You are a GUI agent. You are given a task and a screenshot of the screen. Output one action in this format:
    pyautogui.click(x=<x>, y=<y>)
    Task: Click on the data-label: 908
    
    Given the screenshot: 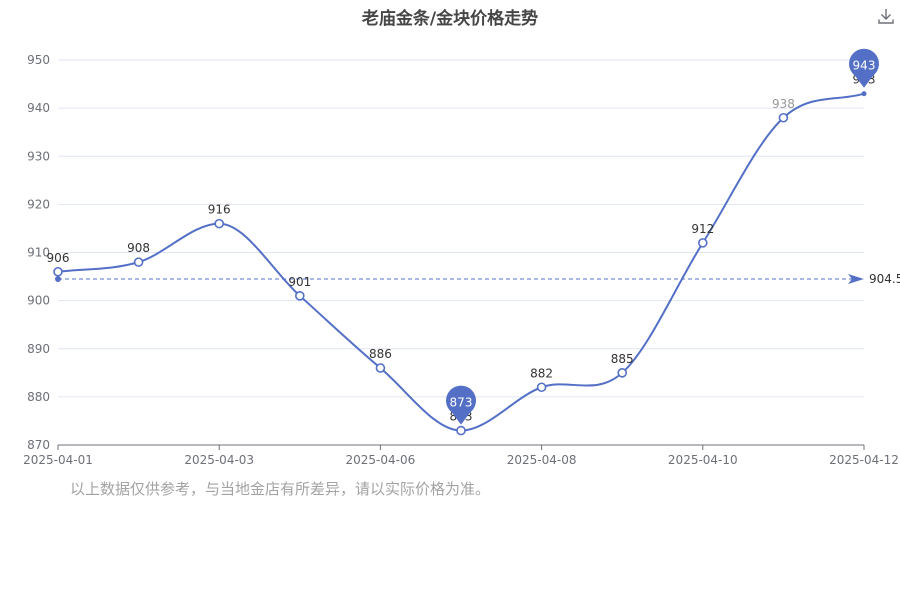 What is the action you would take?
    pyautogui.click(x=138, y=248)
    